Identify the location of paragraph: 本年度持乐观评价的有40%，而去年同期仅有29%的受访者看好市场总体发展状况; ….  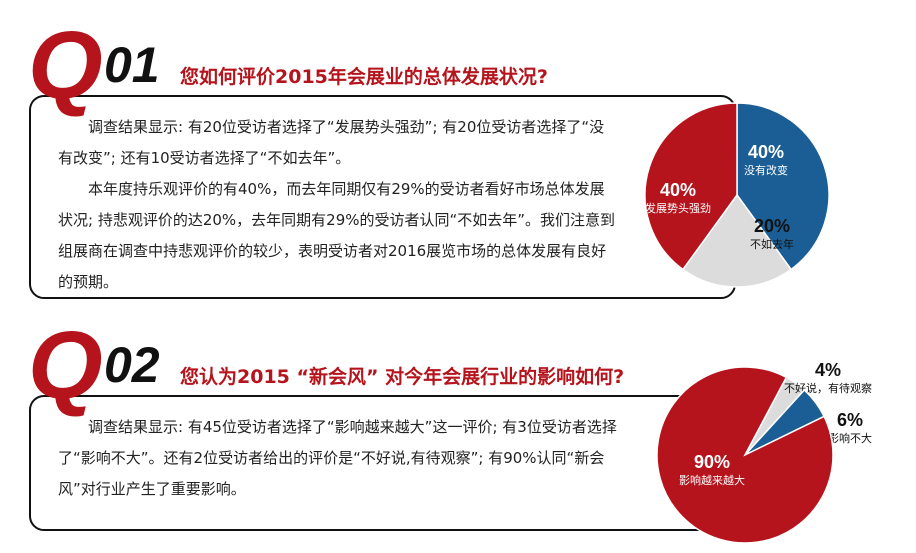
(337, 235).